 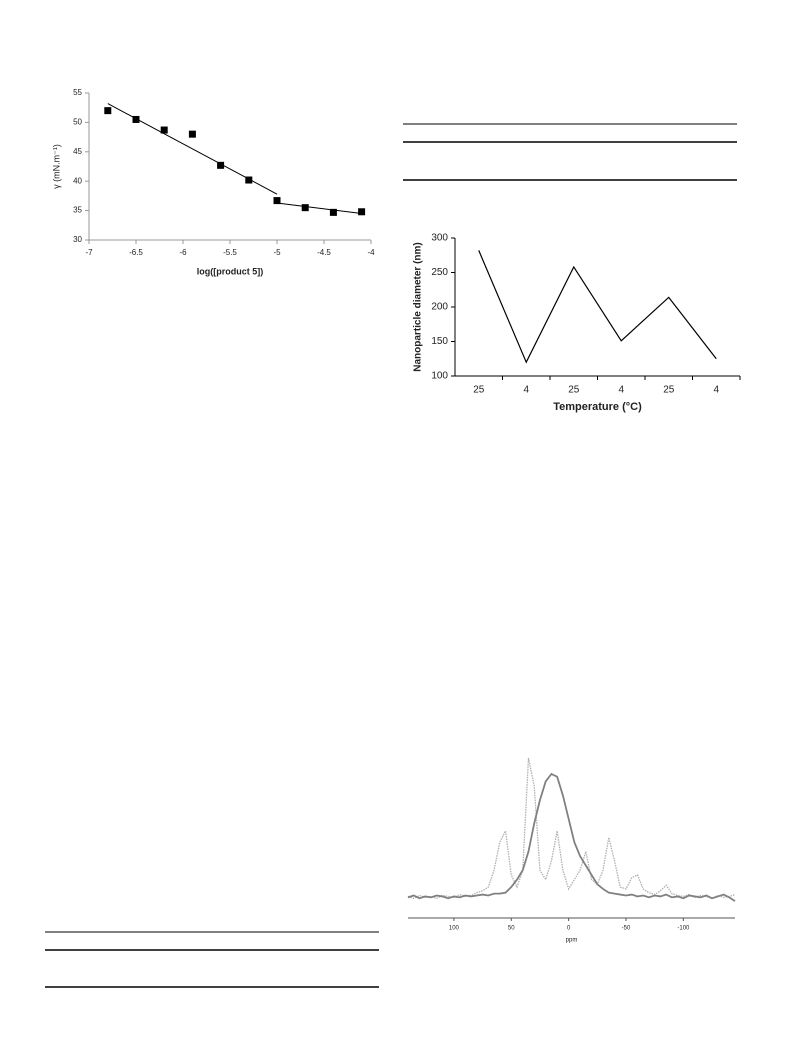 I want to click on x-tick-label: -50, so click(x=626, y=929).